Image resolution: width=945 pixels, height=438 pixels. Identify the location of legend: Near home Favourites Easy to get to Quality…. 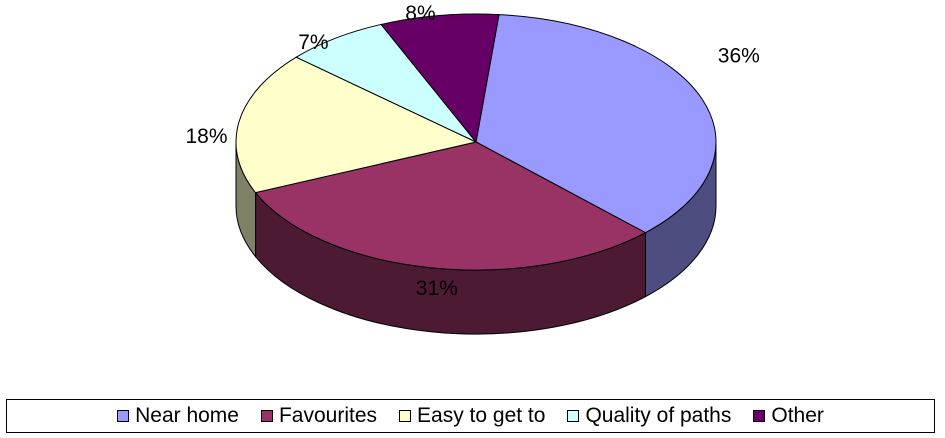
(470, 416).